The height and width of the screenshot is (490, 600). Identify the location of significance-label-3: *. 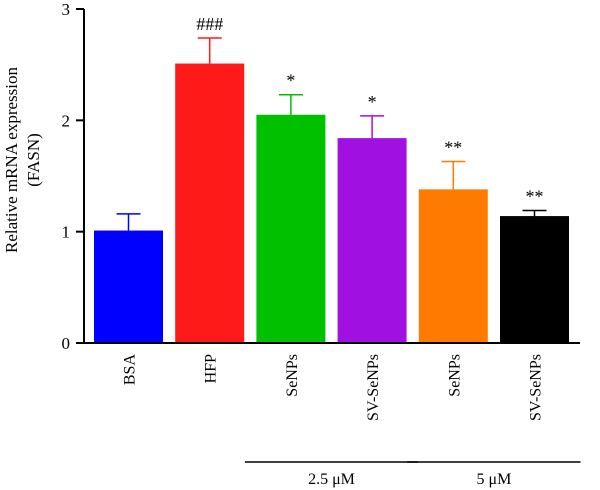
(372, 102).